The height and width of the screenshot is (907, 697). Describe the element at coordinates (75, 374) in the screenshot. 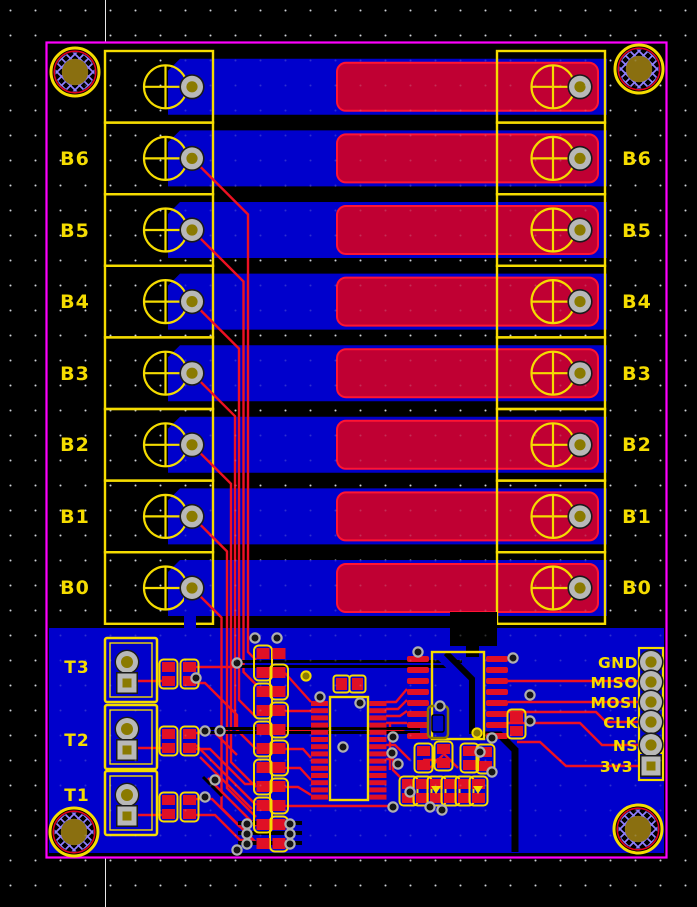

I see `net-label-left-b3: B3` at that location.